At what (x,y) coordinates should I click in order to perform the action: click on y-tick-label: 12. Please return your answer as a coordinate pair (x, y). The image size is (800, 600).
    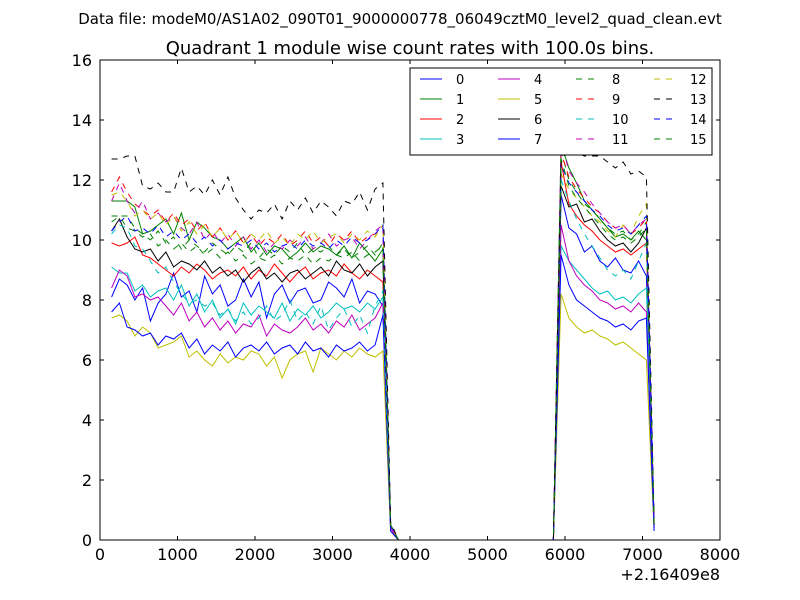
    Looking at the image, I should click on (82, 180).